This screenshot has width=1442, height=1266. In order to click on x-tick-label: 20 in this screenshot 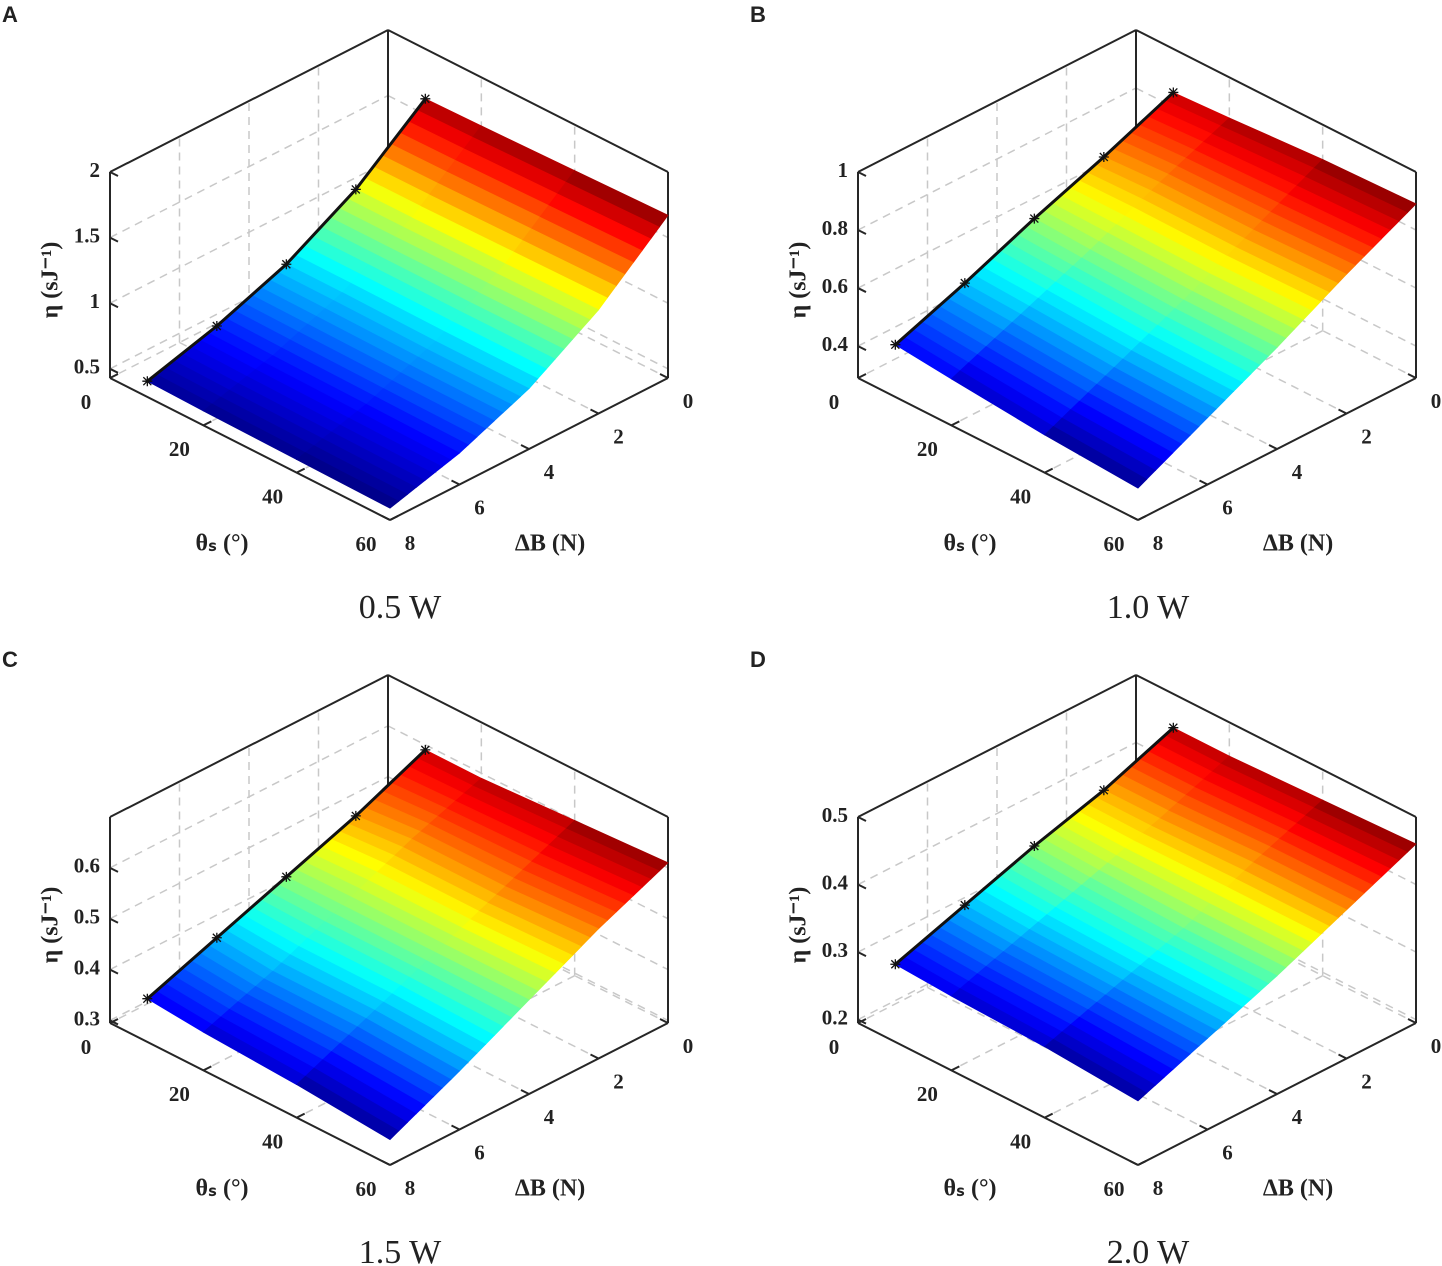, I will do `click(927, 449)`.